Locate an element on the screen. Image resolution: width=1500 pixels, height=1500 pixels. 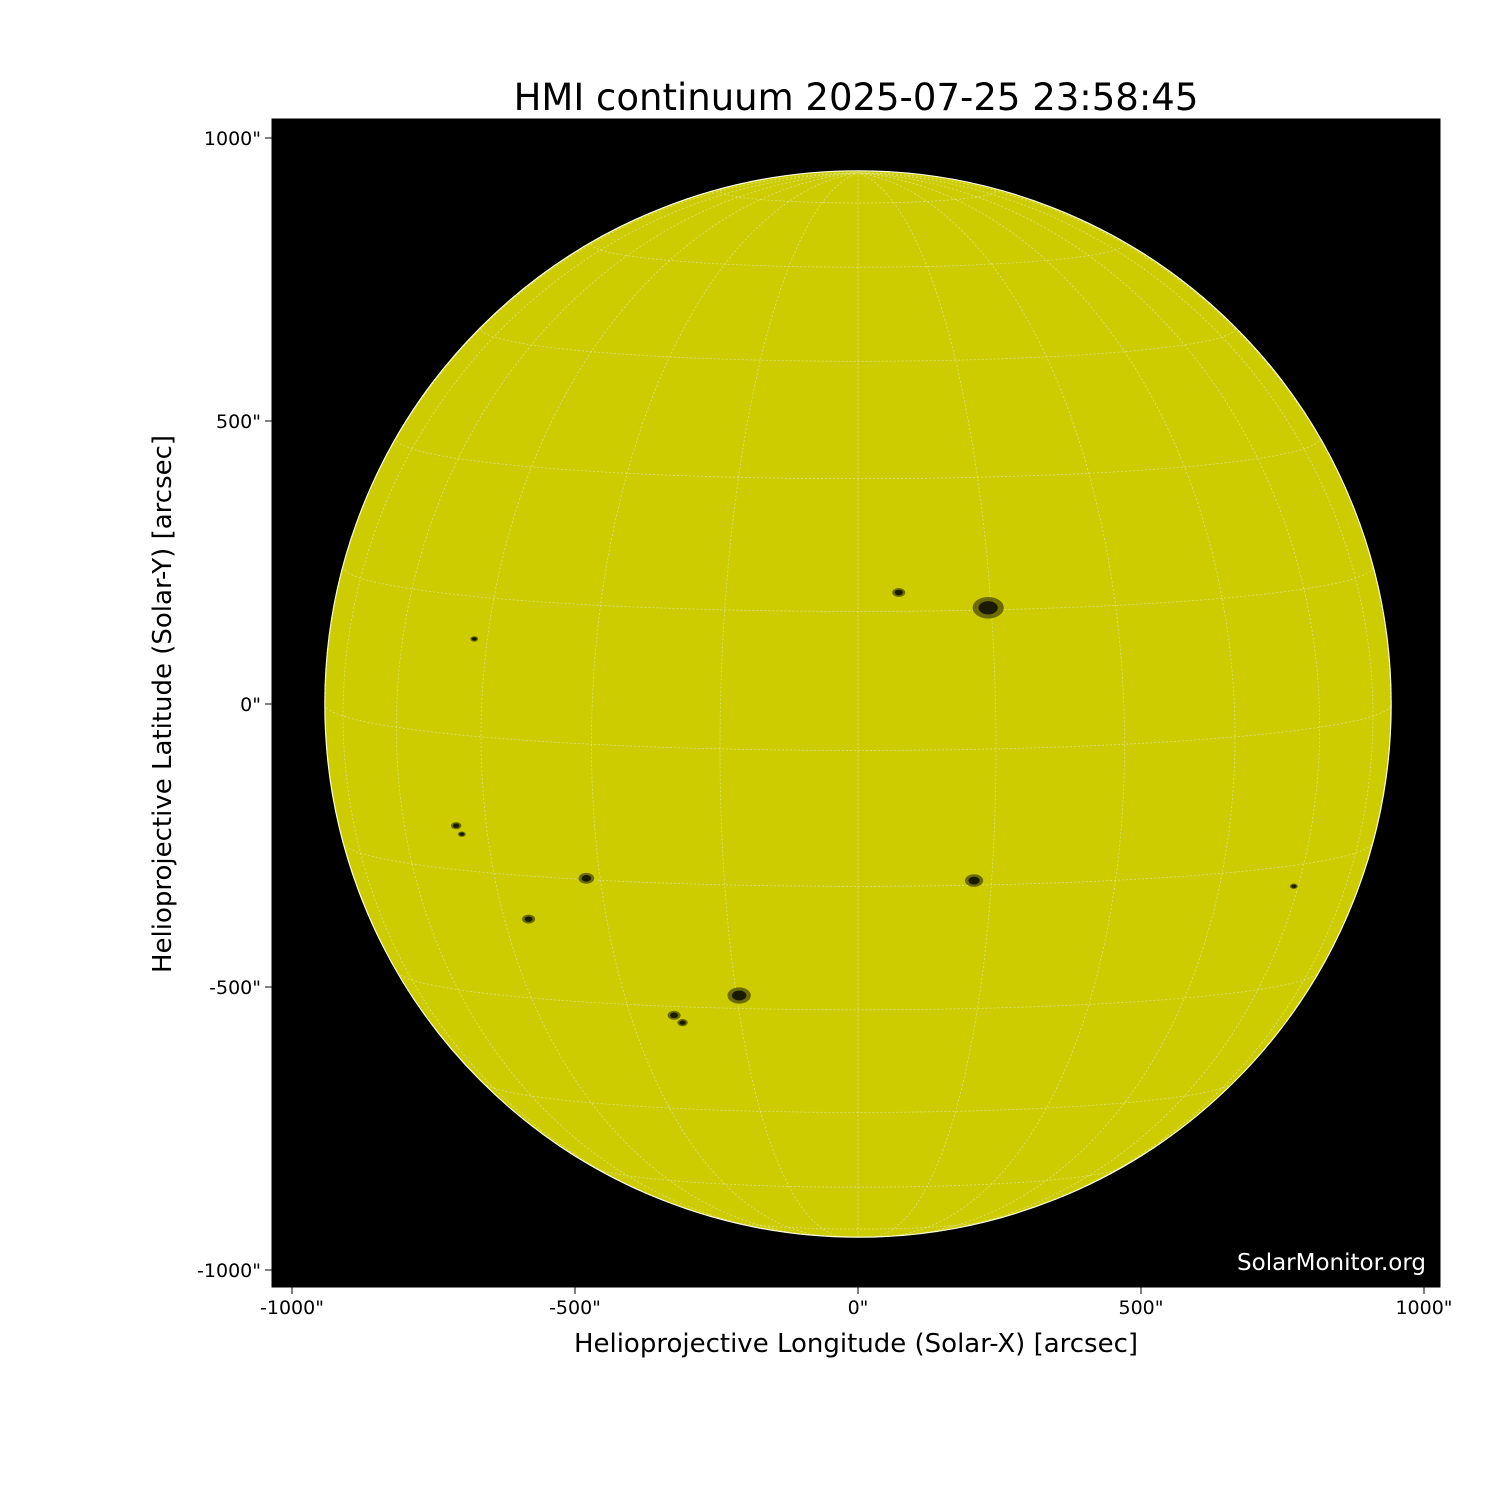
x-tick-label: -1000" is located at coordinates (292, 1308).